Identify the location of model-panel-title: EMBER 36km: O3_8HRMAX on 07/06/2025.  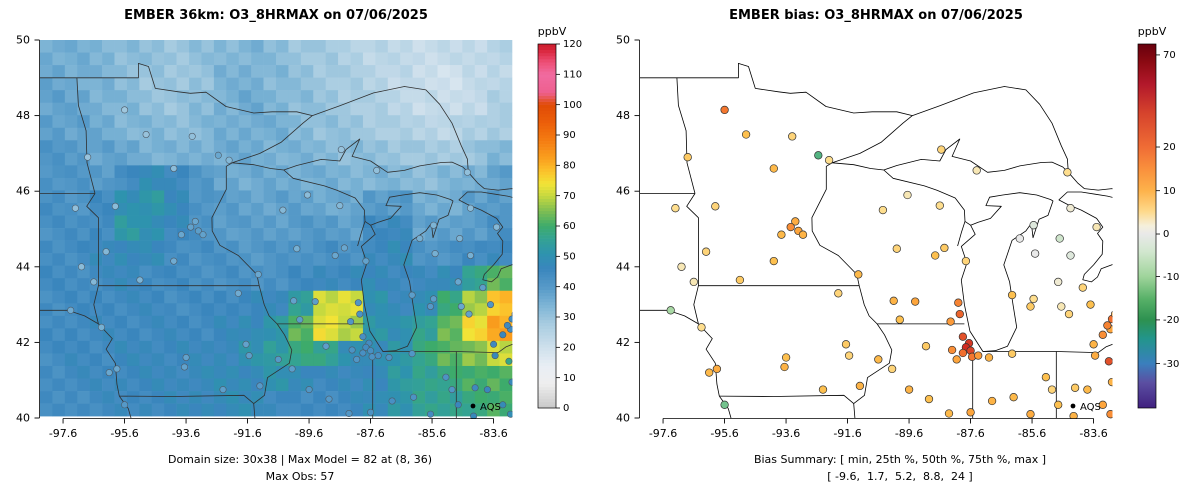
(276, 15).